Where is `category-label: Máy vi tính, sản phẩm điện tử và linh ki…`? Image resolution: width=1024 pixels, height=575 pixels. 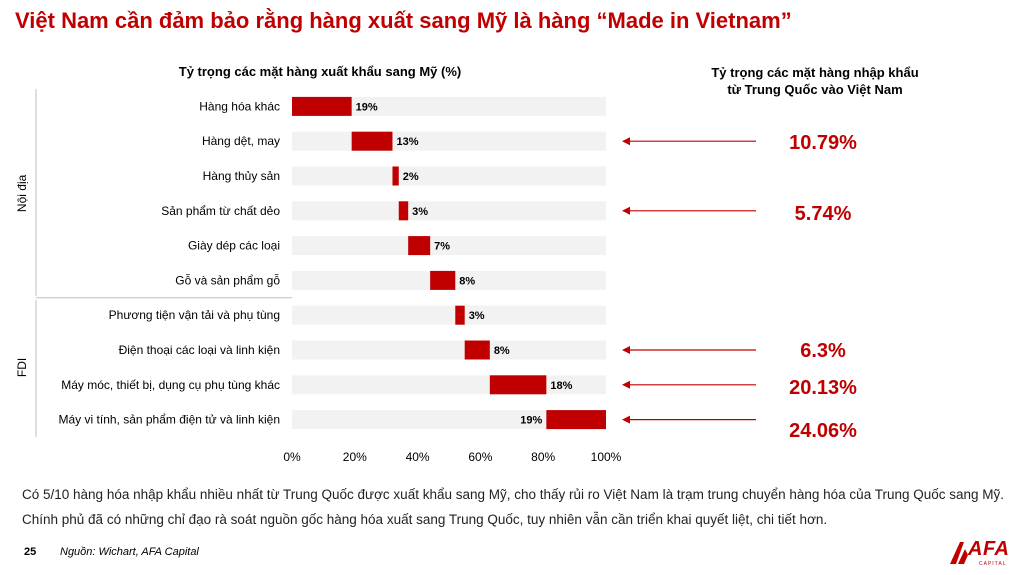
category-label: Máy vi tính, sản phẩm điện tử và linh ki… is located at coordinates (169, 420).